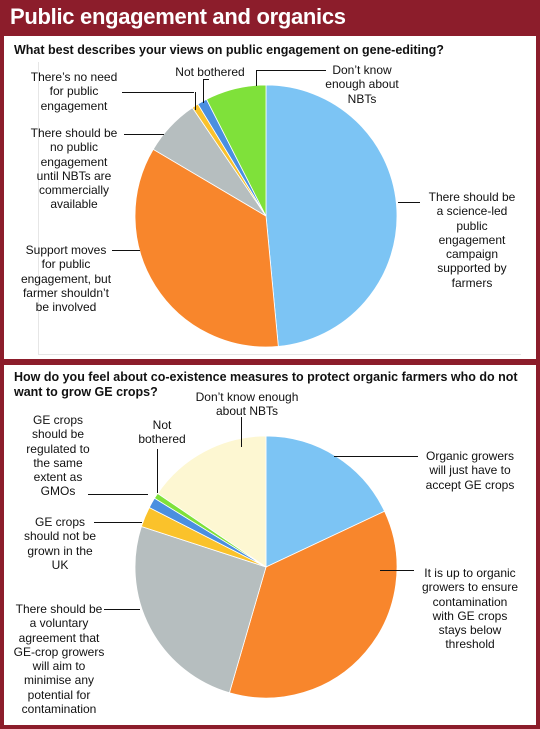 The height and width of the screenshot is (729, 540). What do you see at coordinates (74, 91) in the screenshot?
I see `chart1-label-no-need: There’s no need for public engagement` at bounding box center [74, 91].